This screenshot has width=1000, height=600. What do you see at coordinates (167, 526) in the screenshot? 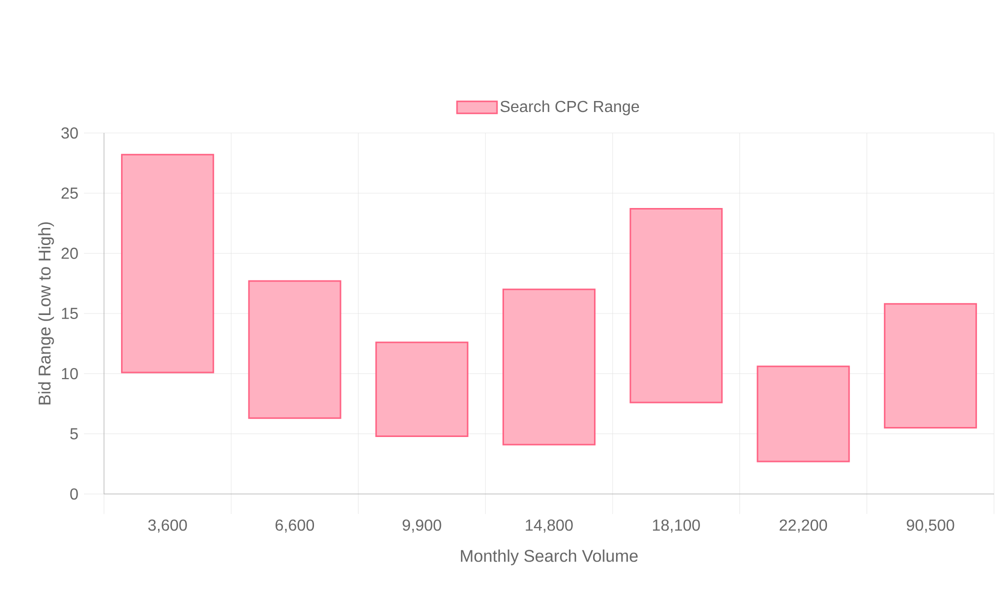
I see `x-tick-label: 3,600` at bounding box center [167, 526].